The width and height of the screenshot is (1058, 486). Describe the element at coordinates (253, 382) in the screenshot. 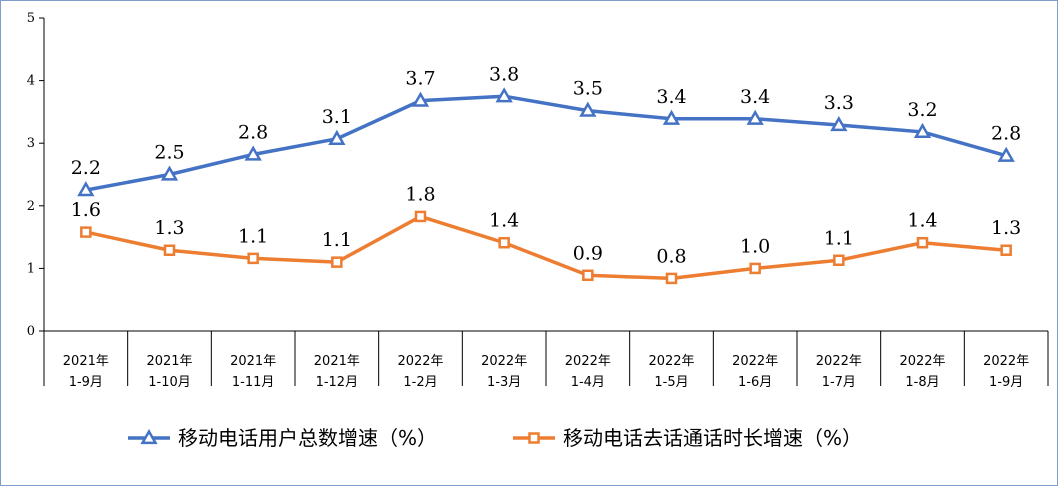

I see `x-tick-label-period: 1-11月` at that location.